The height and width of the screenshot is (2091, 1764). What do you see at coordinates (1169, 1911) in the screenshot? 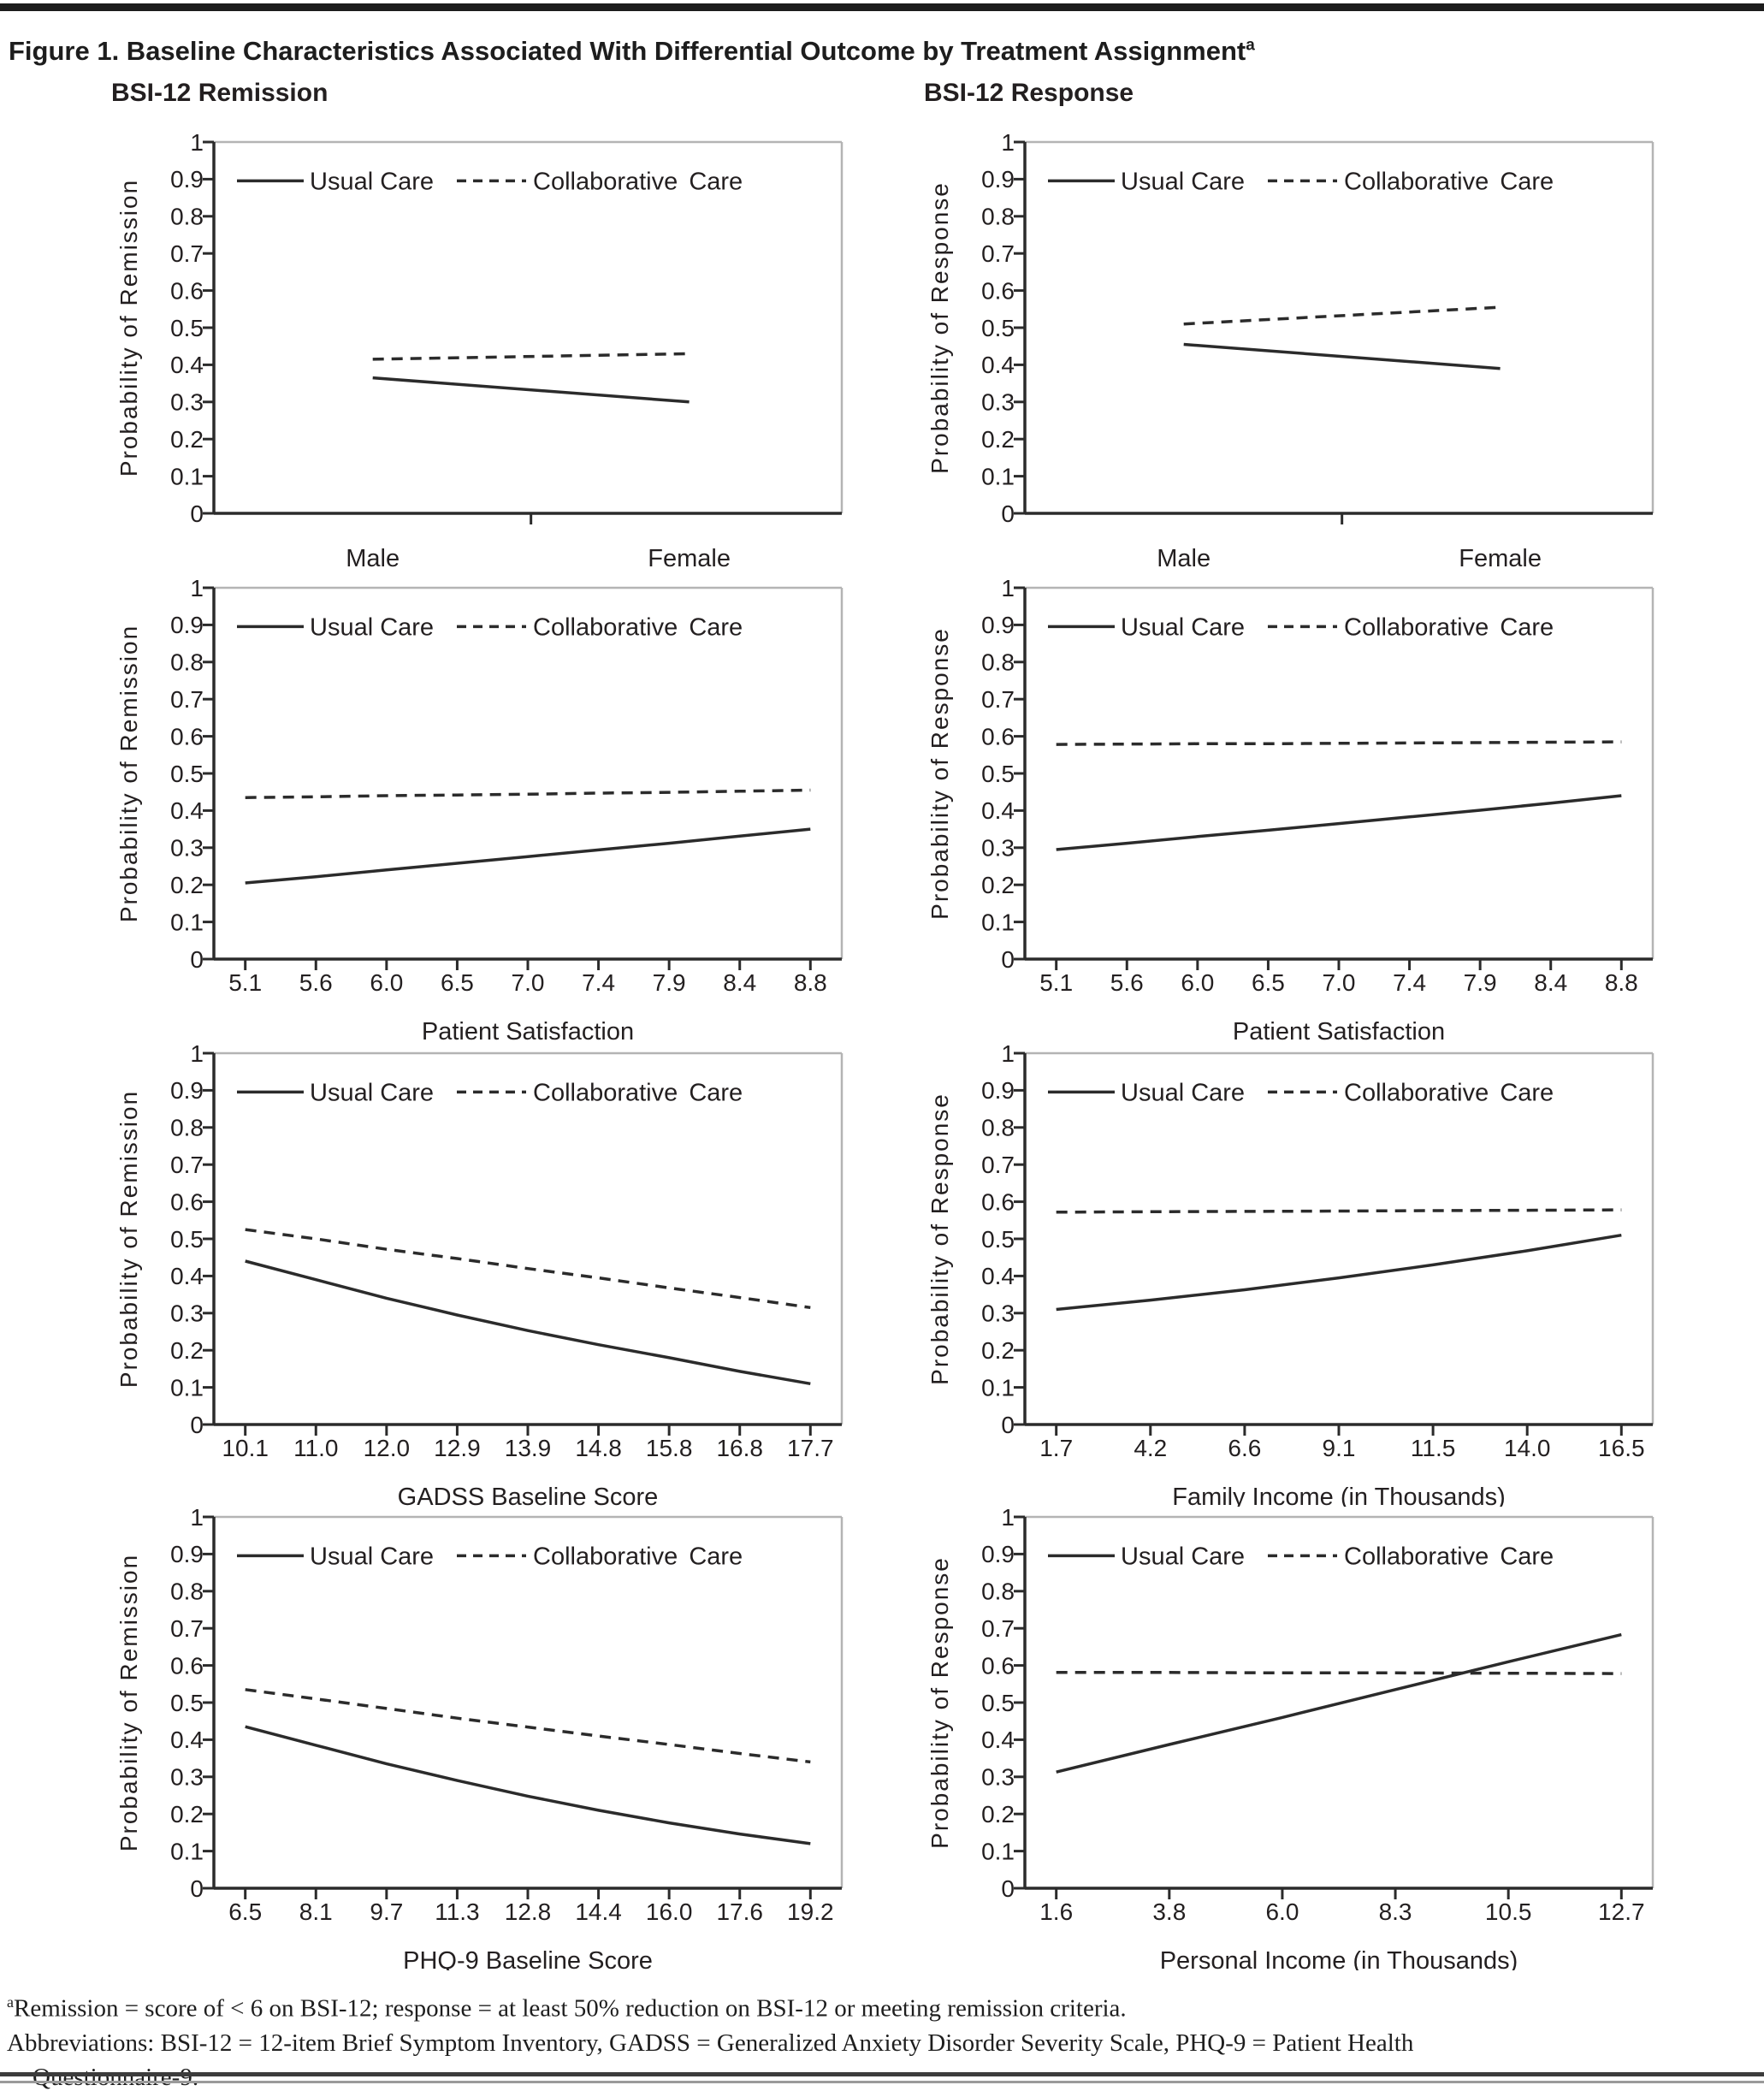
I see `x-tick-label: 3.8` at bounding box center [1169, 1911].